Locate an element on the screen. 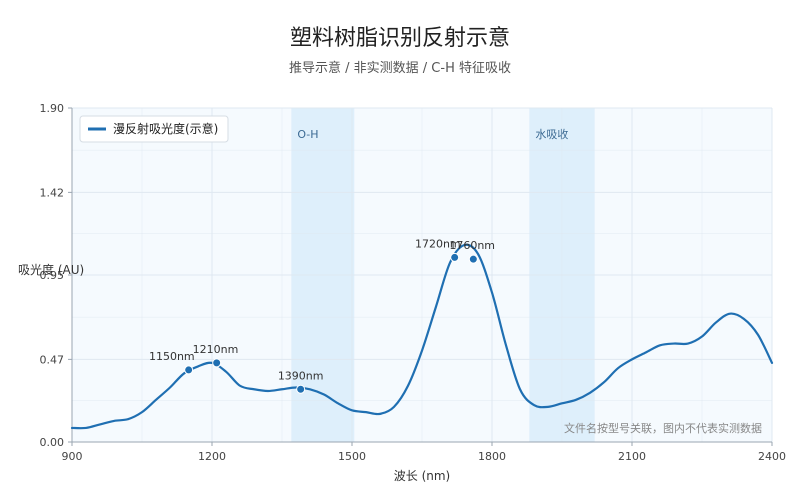  data-label-1760: 1760nm is located at coordinates (472, 245).